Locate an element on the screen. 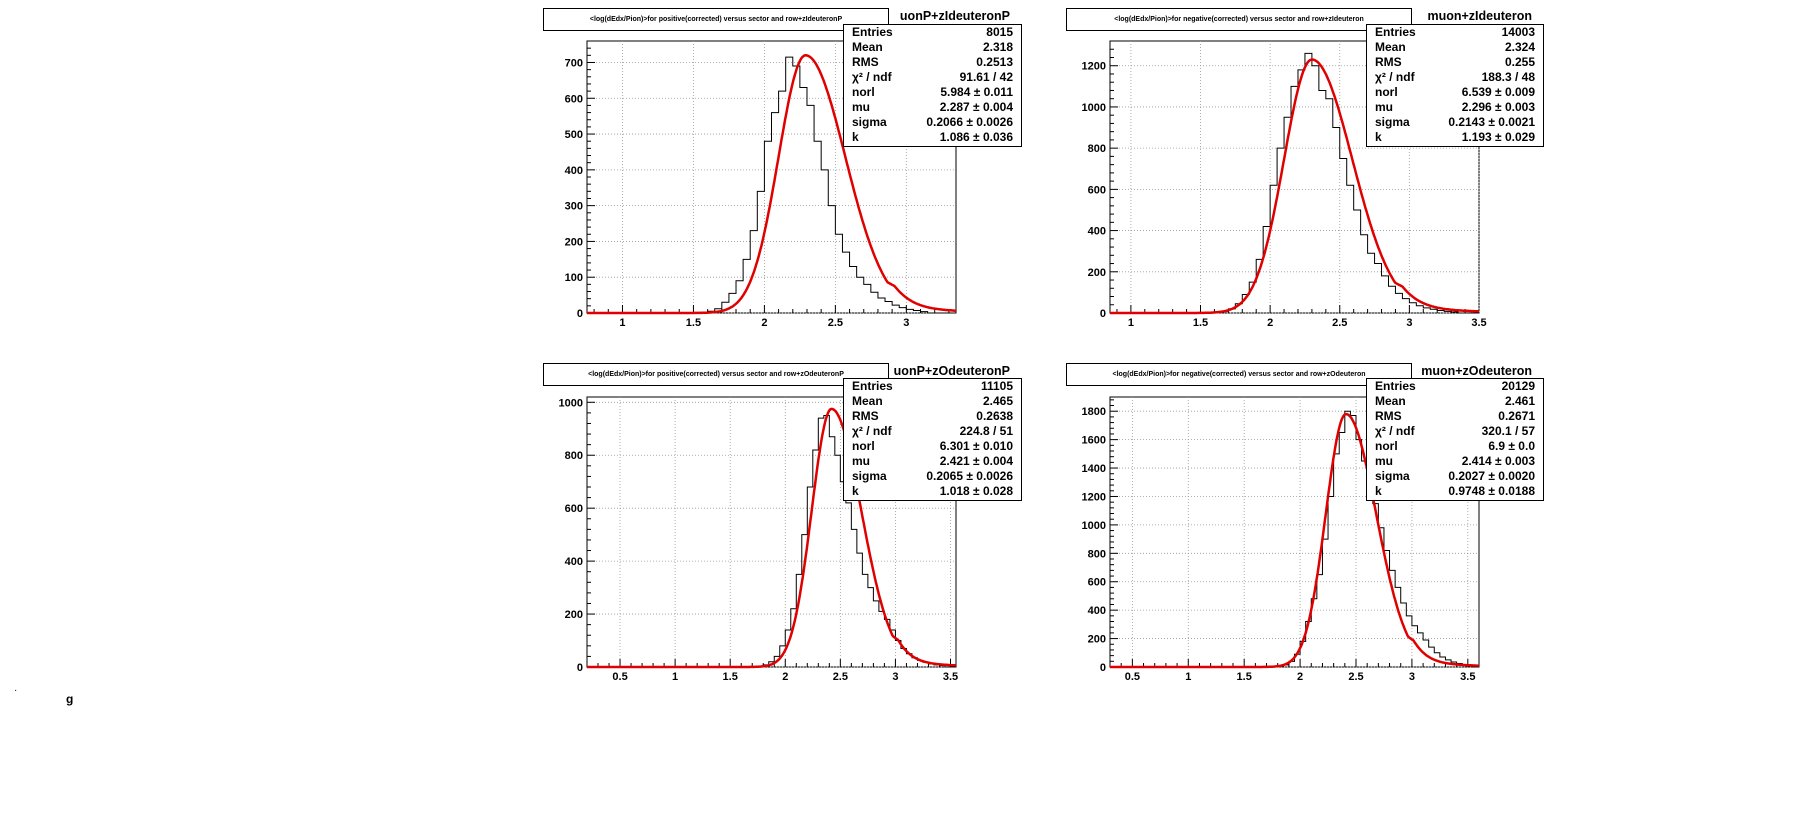 The height and width of the screenshot is (814, 1800). stats-value: 0.2027 ± 0.0020 is located at coordinates (1491, 476).